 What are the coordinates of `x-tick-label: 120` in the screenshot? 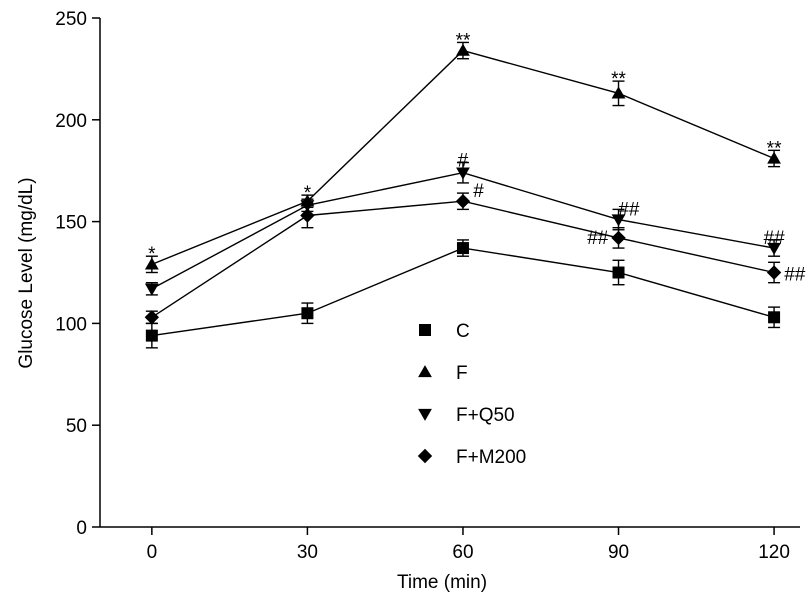 It's located at (774, 552).